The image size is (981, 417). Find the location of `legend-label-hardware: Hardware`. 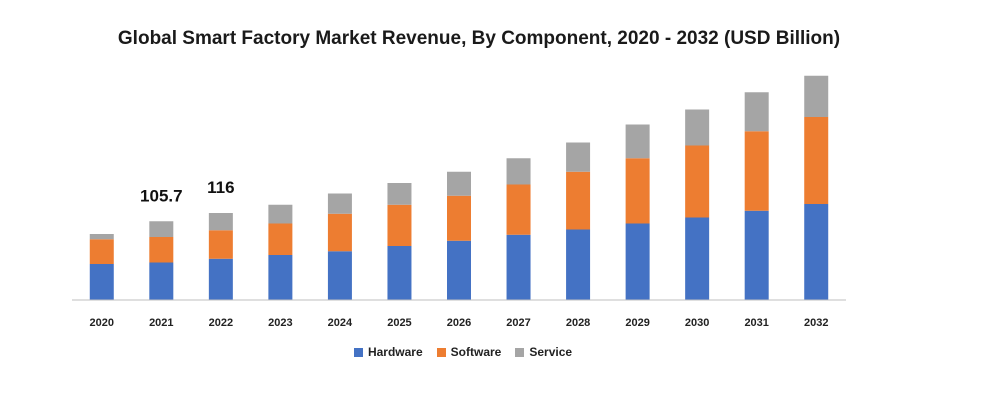

legend-label-hardware: Hardware is located at coordinates (395, 352).